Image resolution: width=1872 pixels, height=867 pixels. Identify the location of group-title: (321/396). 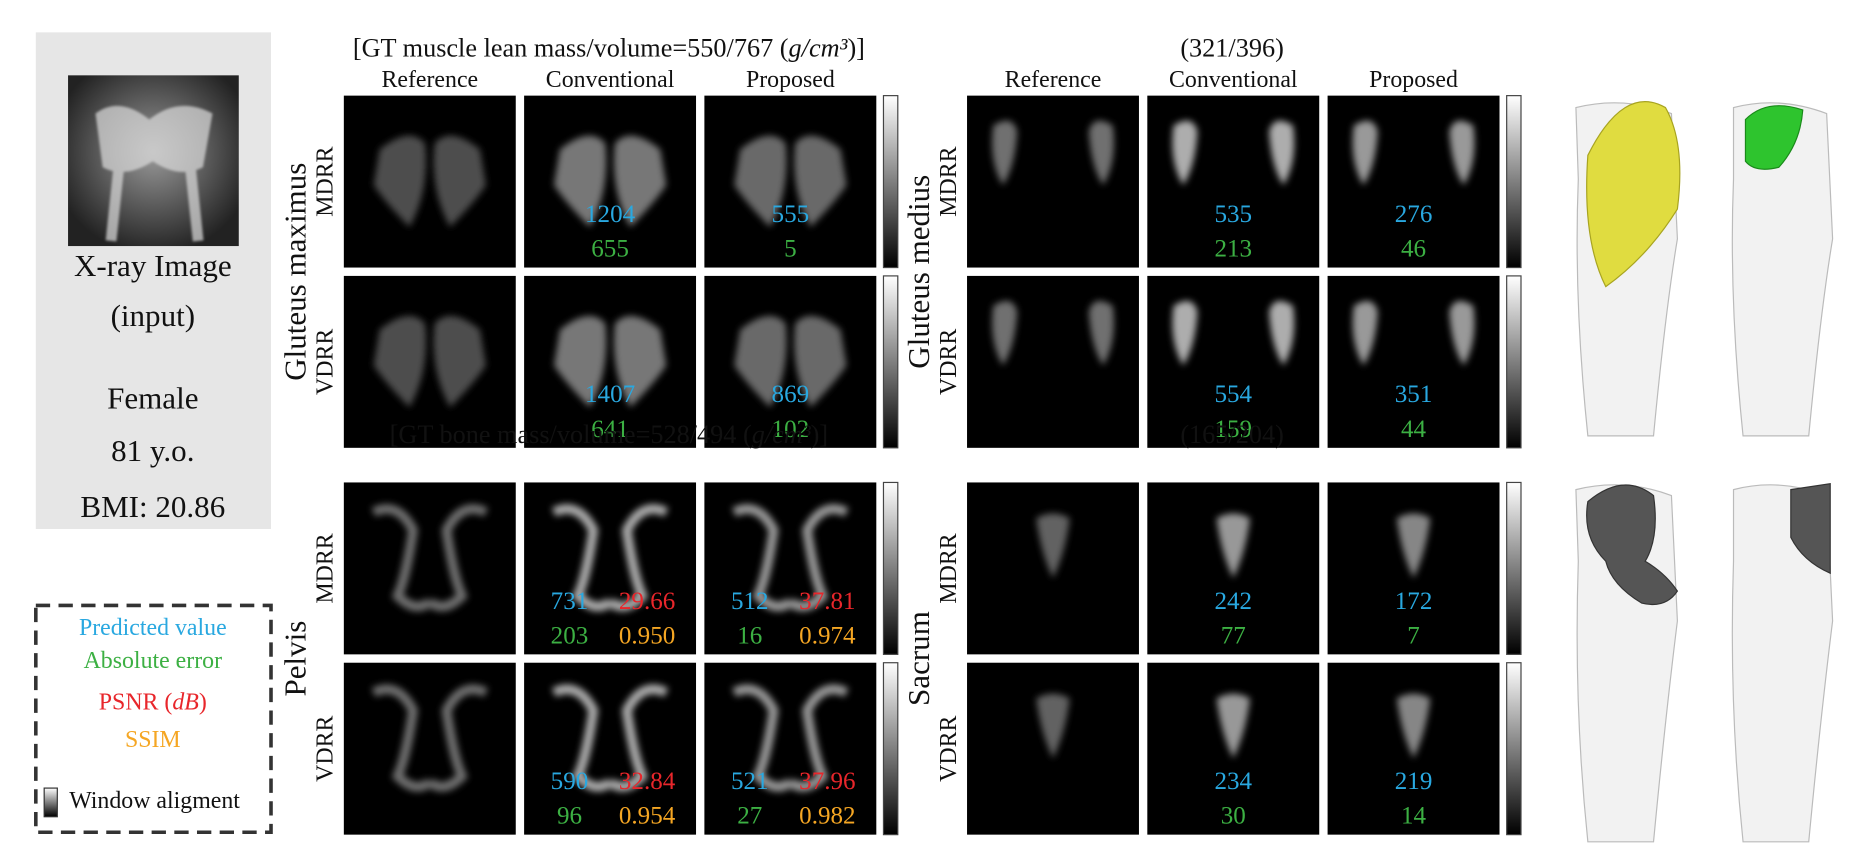
(1232, 47).